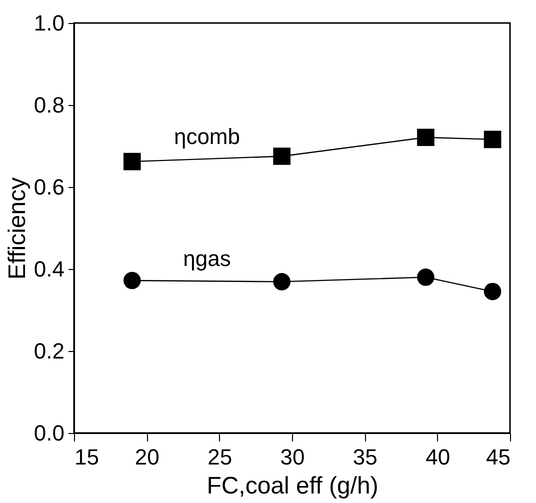 The image size is (536, 503). Describe the element at coordinates (49, 433) in the screenshot. I see `y-tick-label: 0.0` at that location.